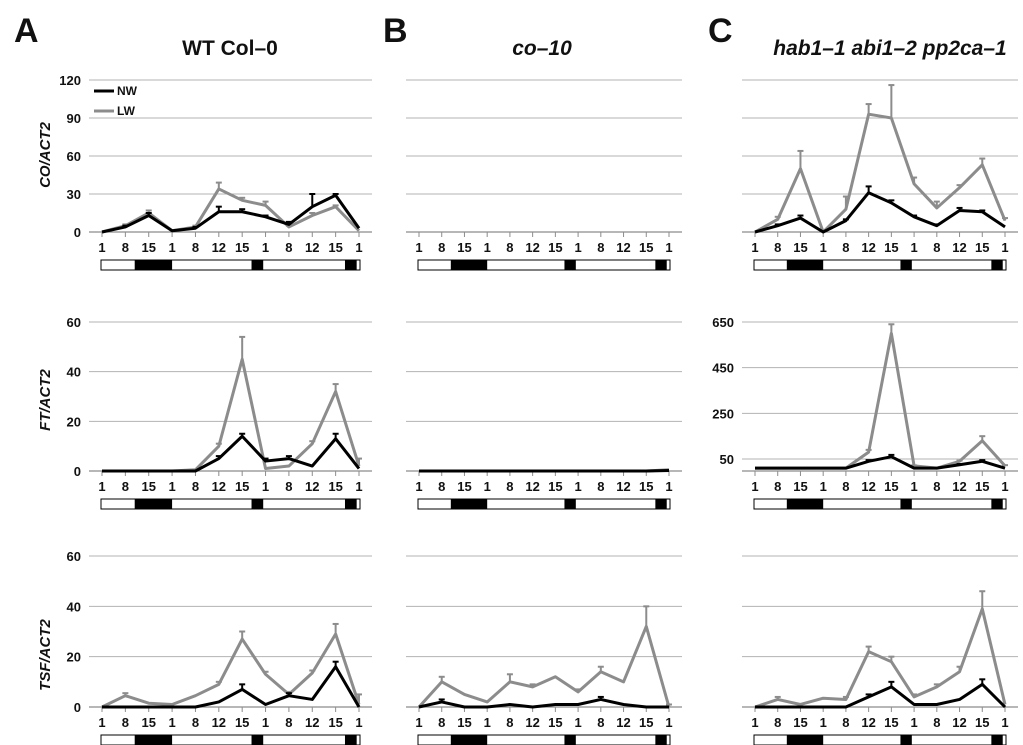 This screenshot has height=745, width=1023. I want to click on panel-label-b: B, so click(395, 31).